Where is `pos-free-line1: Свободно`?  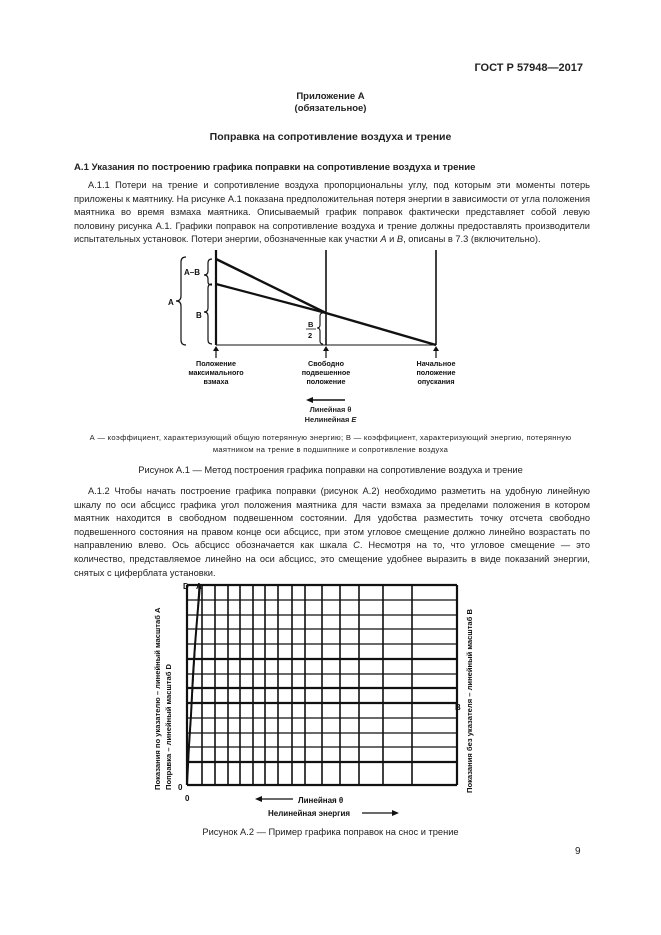 pos-free-line1: Свободно is located at coordinates (326, 363).